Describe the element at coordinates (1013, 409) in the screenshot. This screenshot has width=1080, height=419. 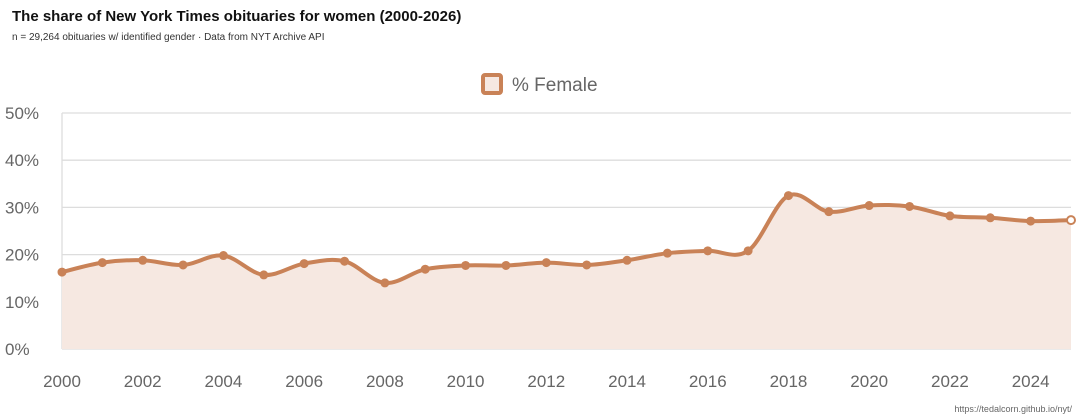
I see `source-url: https://tedalcorn.github.io/nyt/` at that location.